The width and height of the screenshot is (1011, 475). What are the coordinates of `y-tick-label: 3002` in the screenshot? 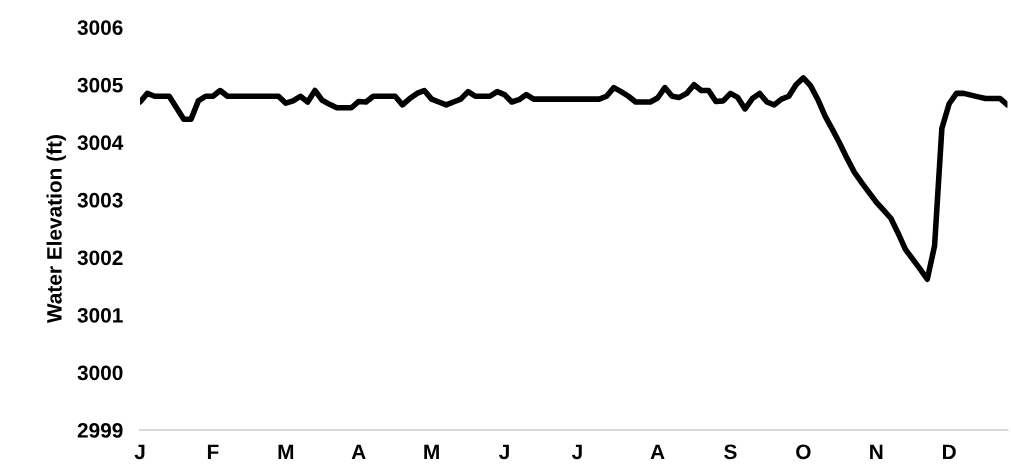 It's located at (100, 258).